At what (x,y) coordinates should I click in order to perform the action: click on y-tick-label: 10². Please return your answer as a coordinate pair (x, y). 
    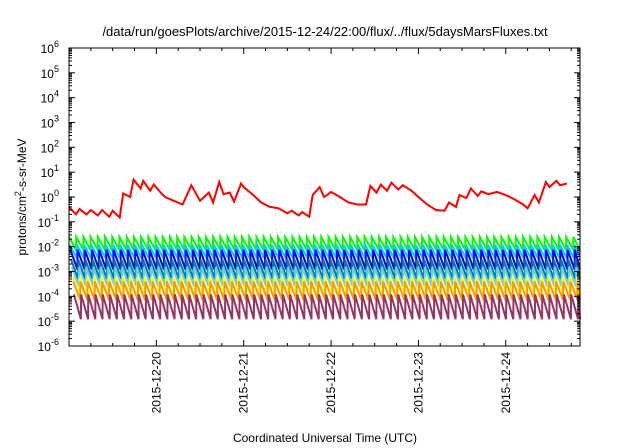
    Looking at the image, I should click on (50, 146).